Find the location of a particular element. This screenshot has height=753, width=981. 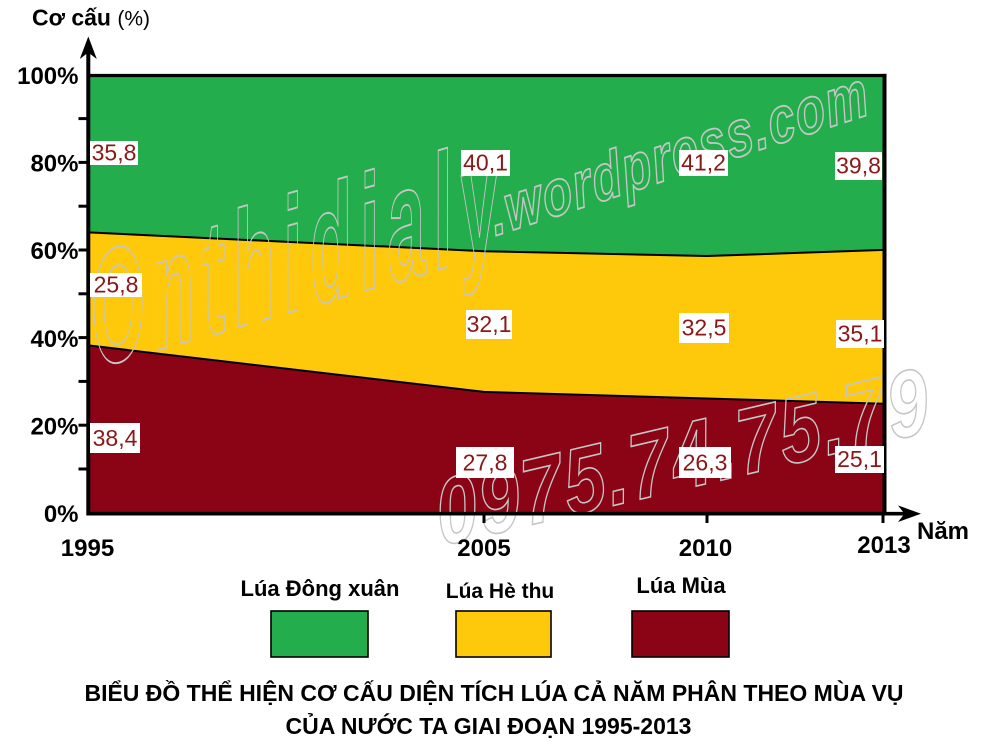

svg-text: 40,1 is located at coordinates (485, 163).